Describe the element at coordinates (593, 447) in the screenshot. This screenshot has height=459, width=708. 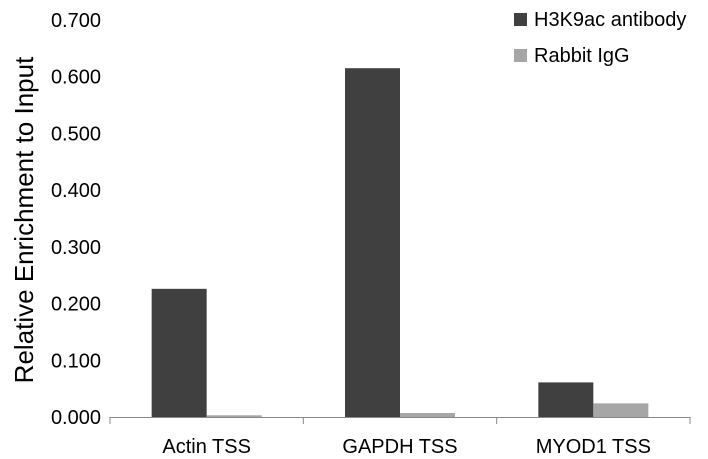
I see `category-label: MYOD1 TSS` at that location.